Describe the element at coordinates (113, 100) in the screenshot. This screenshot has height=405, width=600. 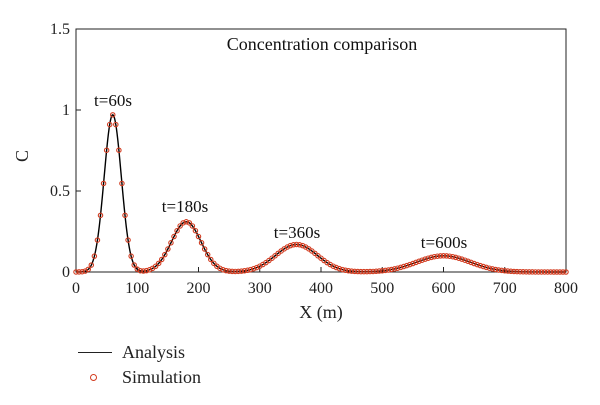
I see `annotation-t60: t=60s` at that location.